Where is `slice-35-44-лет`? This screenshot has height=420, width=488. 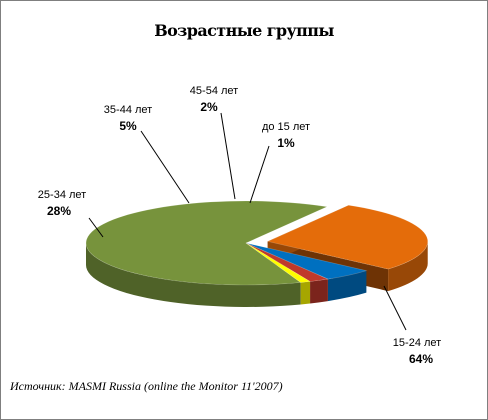 slice-35-44-лет is located at coordinates (306, 261).